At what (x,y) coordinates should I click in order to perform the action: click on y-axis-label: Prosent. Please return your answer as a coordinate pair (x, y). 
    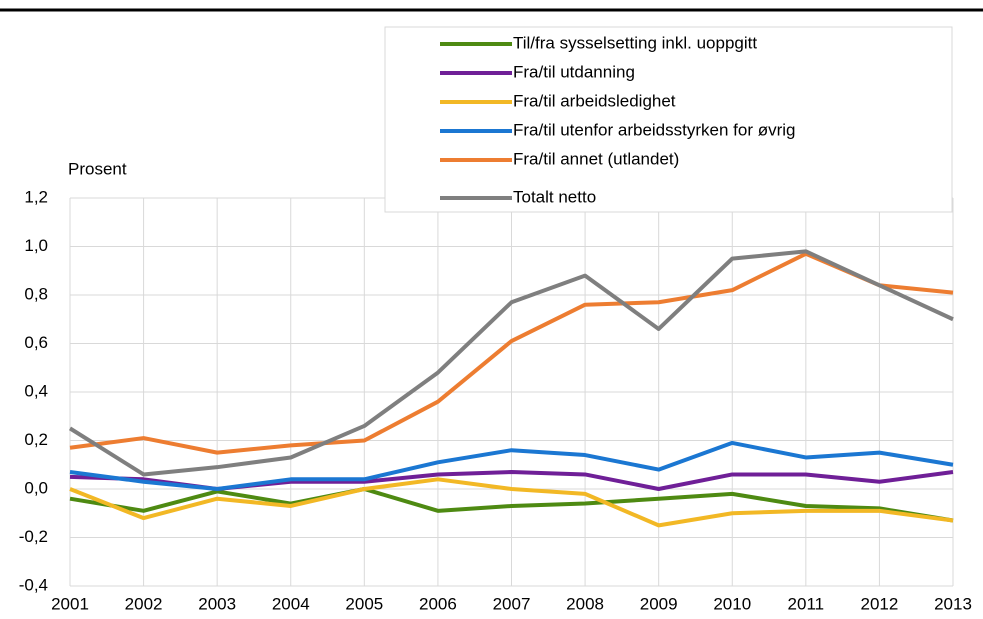
    Looking at the image, I should click on (97, 168).